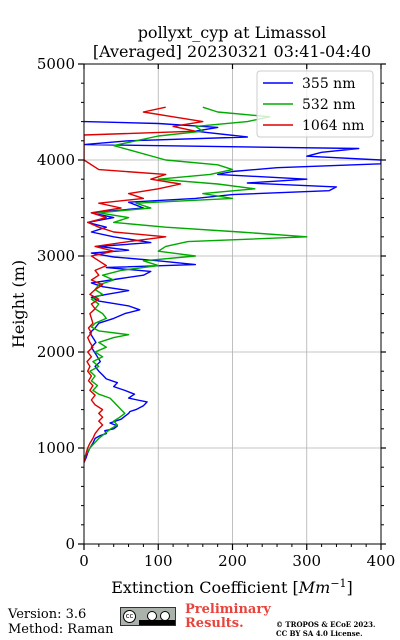 The width and height of the screenshot is (400, 640). What do you see at coordinates (47, 614) in the screenshot?
I see `version-text: Version: 3.6` at bounding box center [47, 614].